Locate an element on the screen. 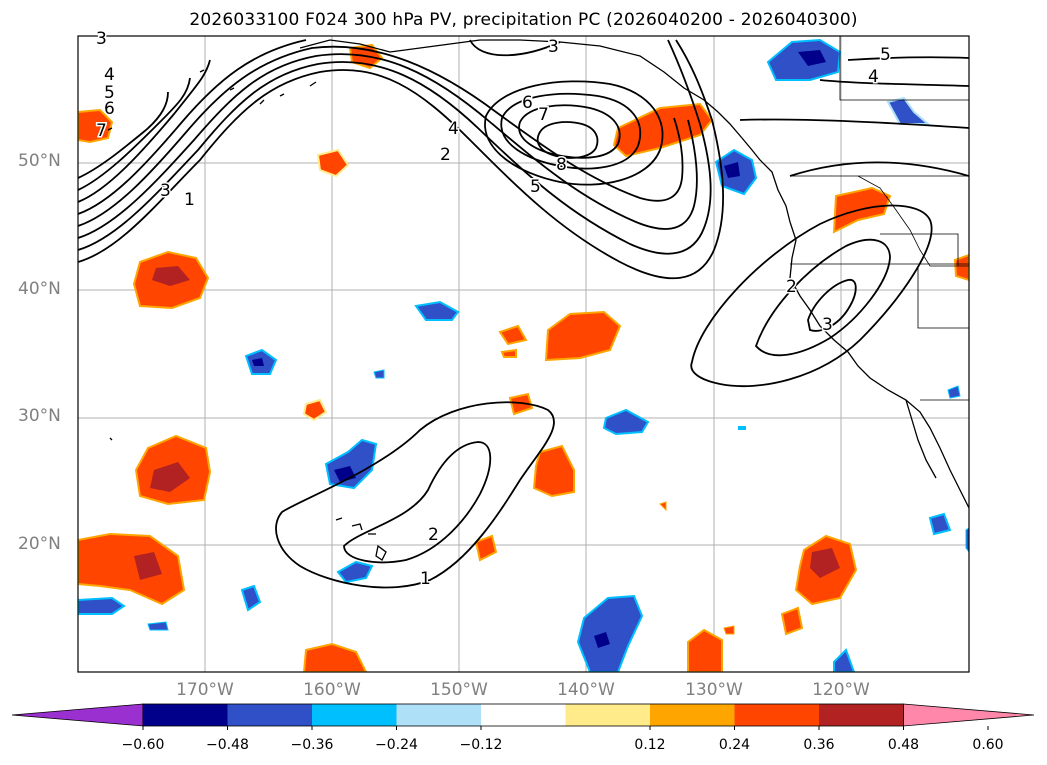 The width and height of the screenshot is (1047, 765). lat-label-50n: 50°N is located at coordinates (39, 161).